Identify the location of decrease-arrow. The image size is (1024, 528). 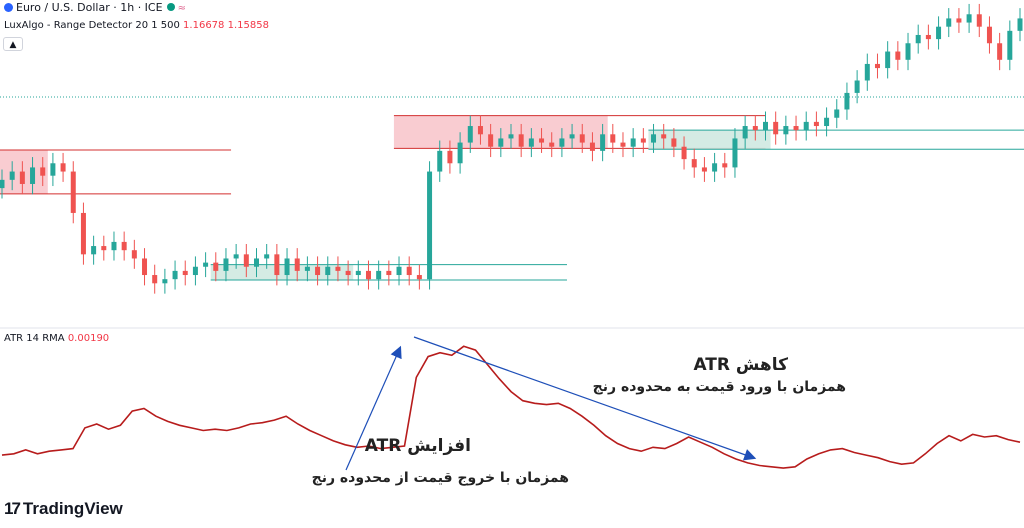
(585, 398).